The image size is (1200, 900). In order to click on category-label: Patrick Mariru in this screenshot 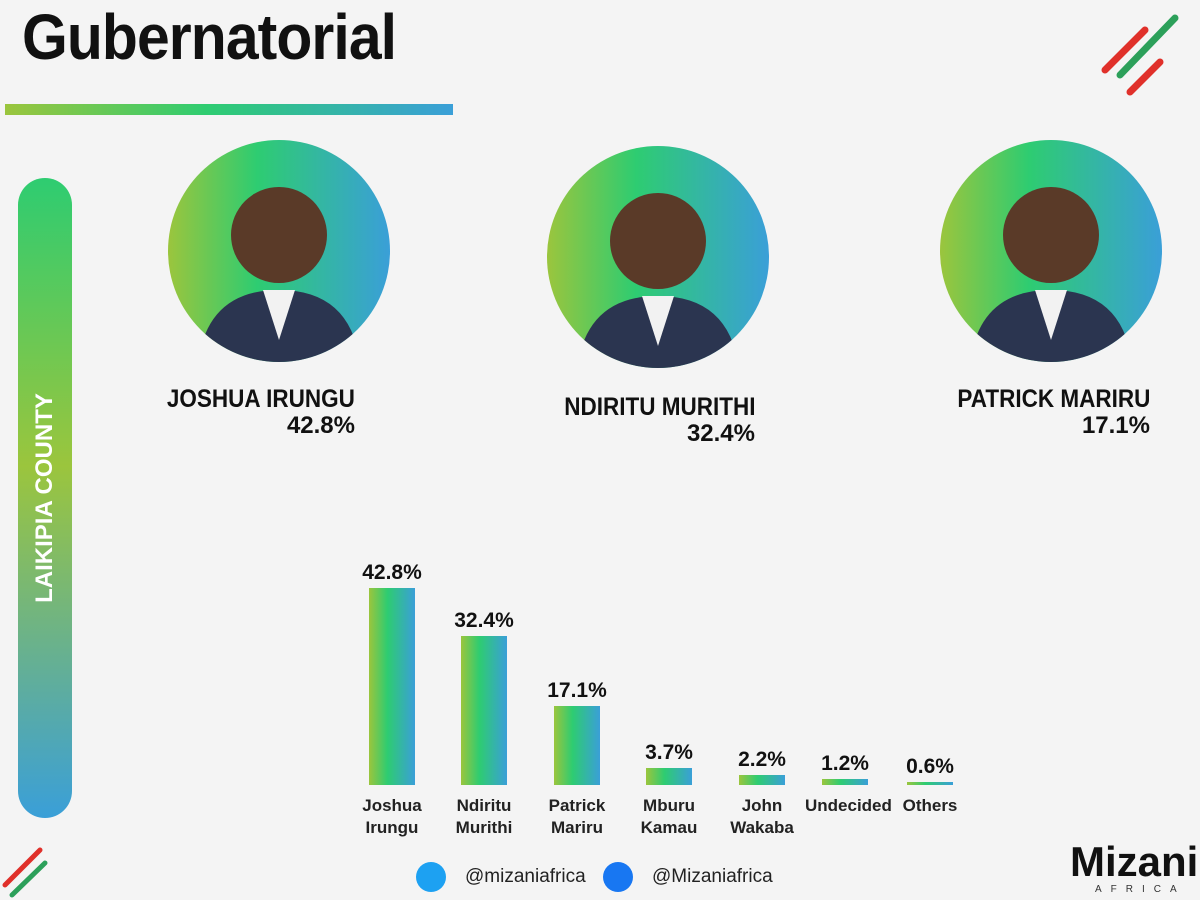, I will do `click(577, 816)`.